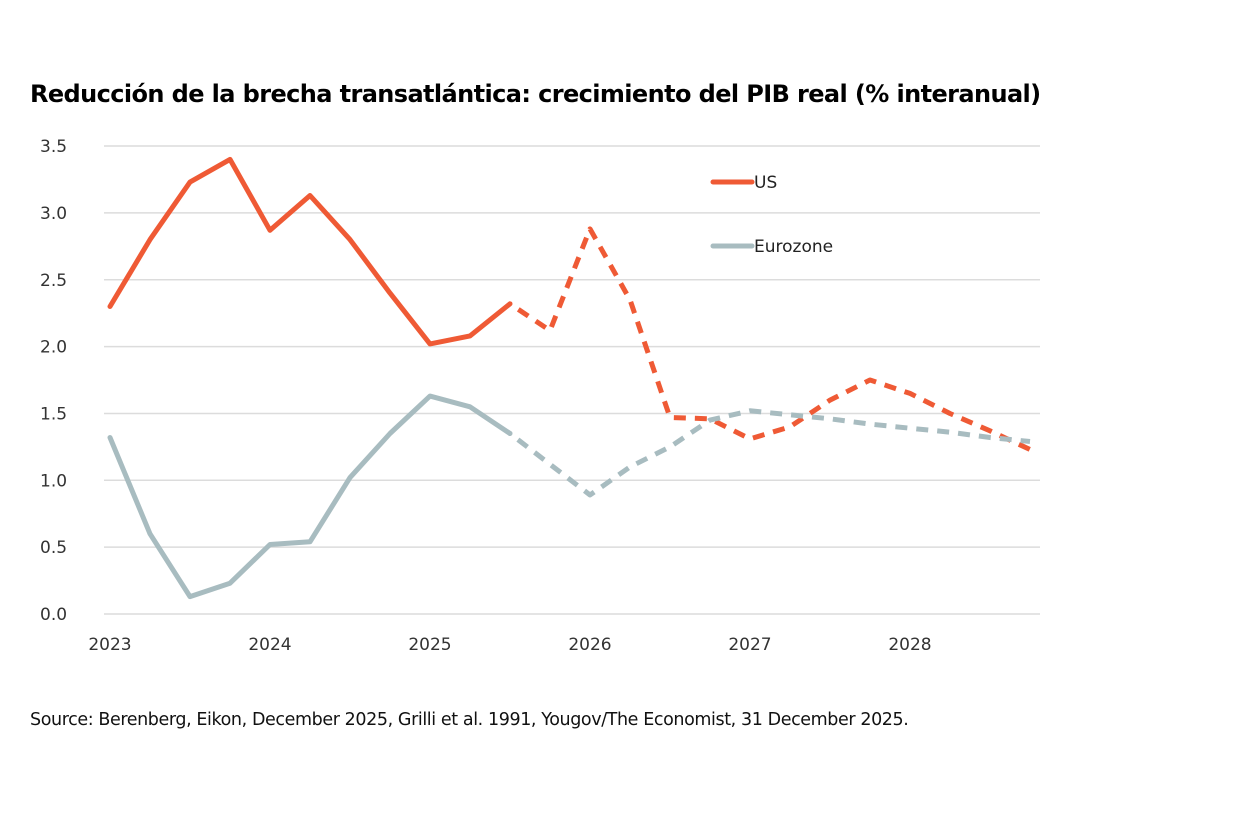 The image size is (1252, 828). Describe the element at coordinates (771, 215) in the screenshot. I see `legend: US Eurozone` at that location.